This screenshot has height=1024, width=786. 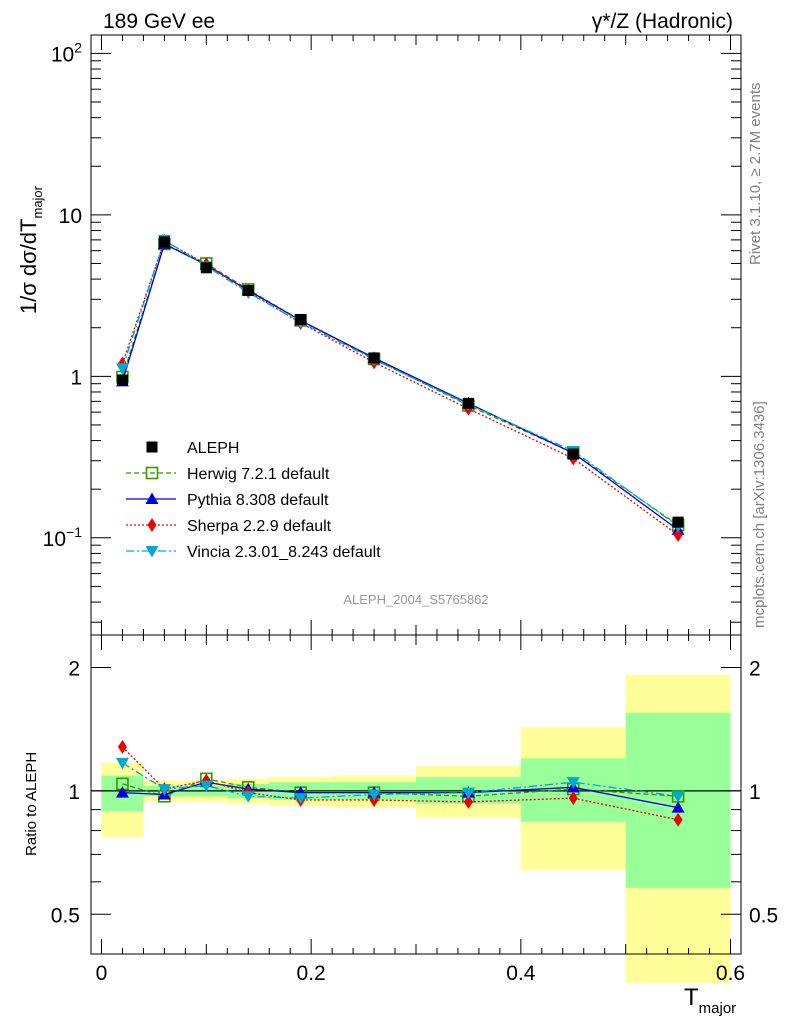 I want to click on ratio-line, so click(x=400, y=783).